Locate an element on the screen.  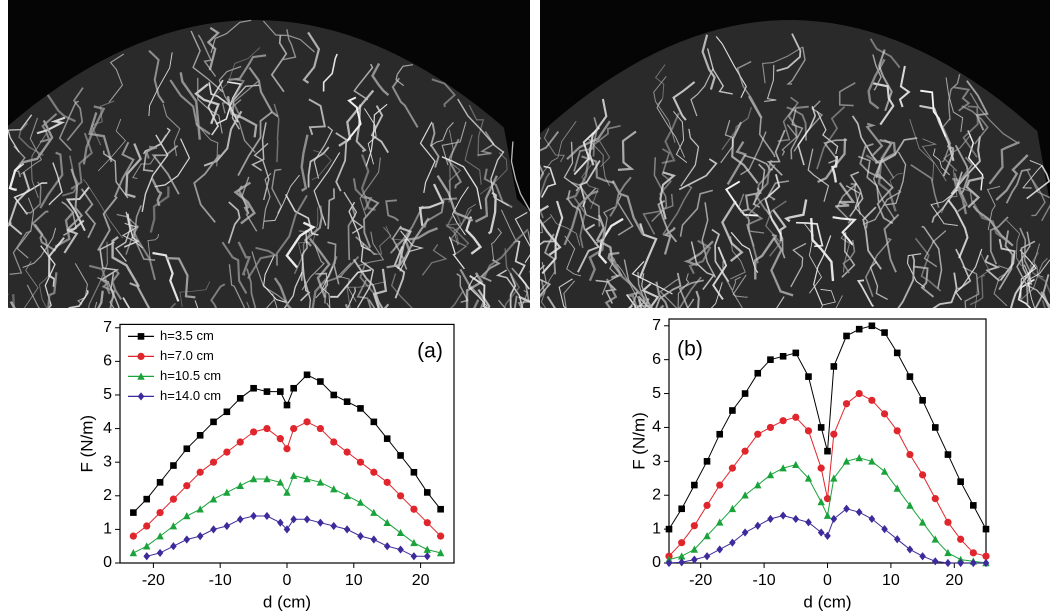
series-line is located at coordinates (287, 514).